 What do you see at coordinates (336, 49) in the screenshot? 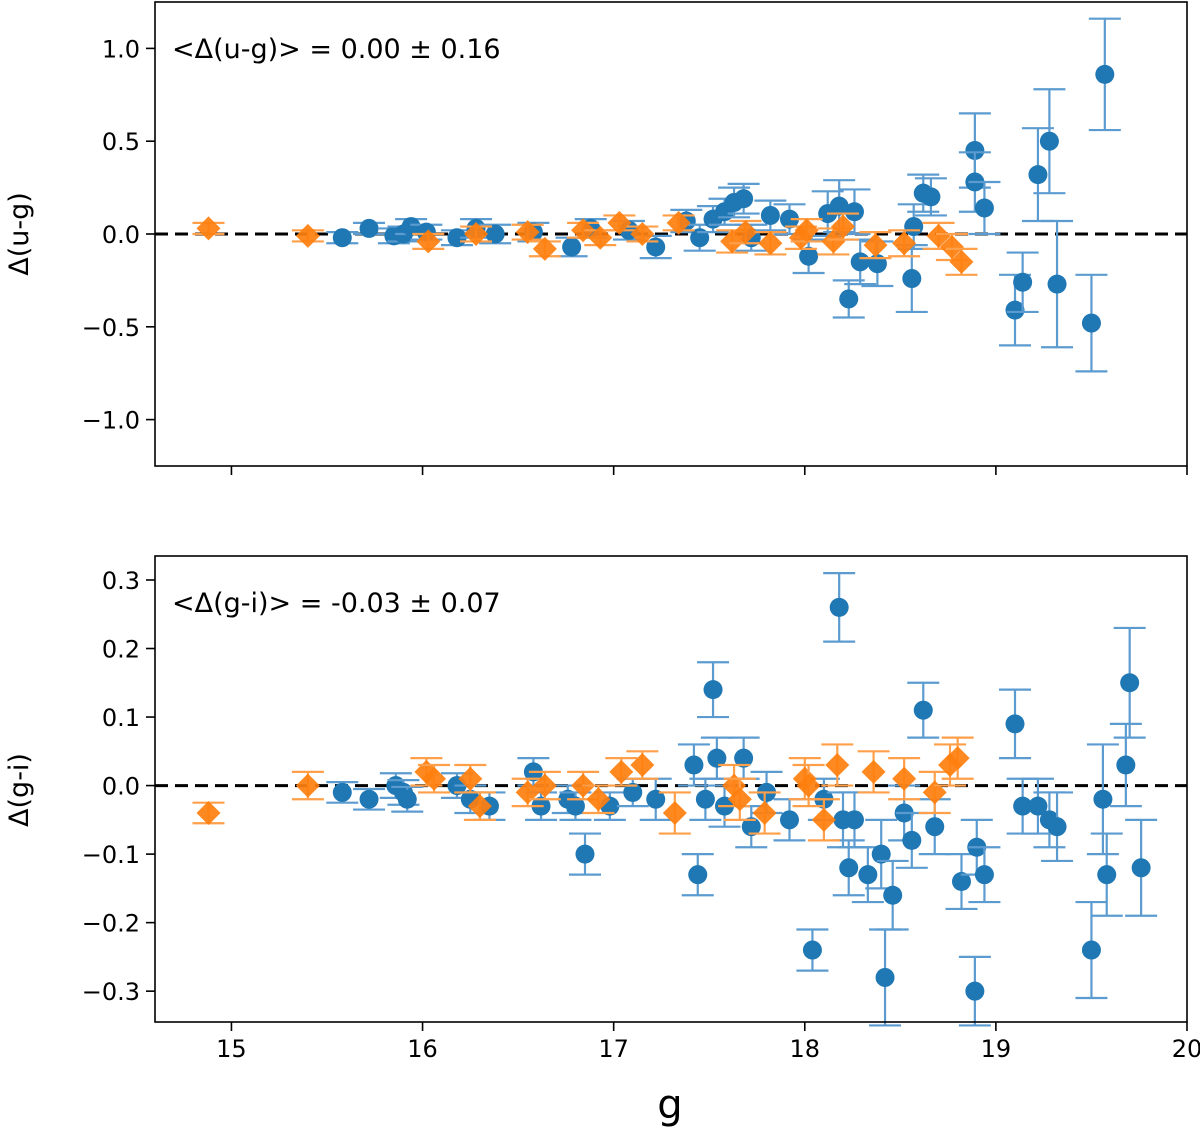
I see `upper-panel-annotation: <Δ(u-g)> = 0.00 ± 0.16` at bounding box center [336, 49].